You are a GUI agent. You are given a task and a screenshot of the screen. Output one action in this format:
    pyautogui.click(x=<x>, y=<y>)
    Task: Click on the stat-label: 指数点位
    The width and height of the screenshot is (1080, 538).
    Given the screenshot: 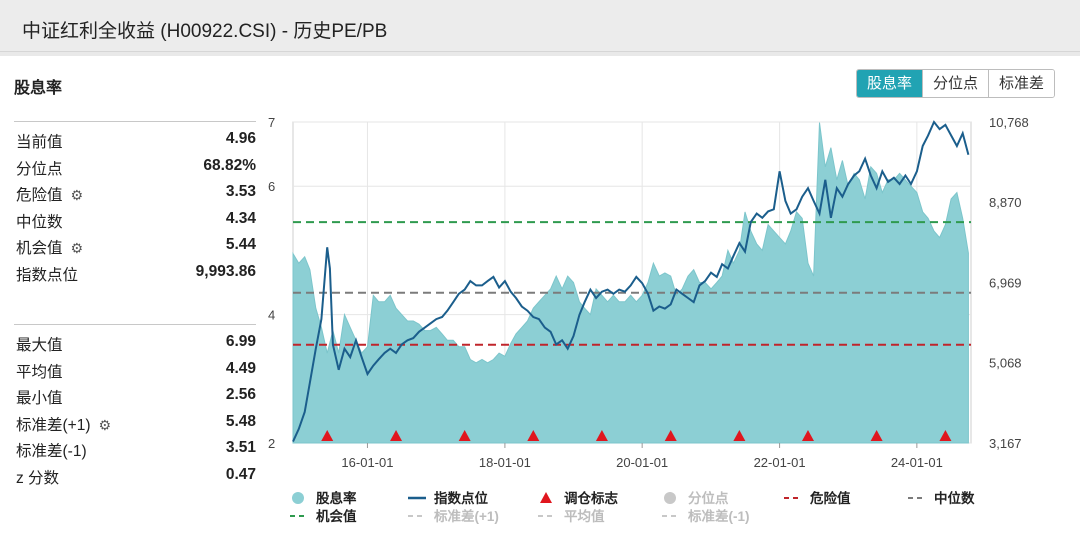 What is the action you would take?
    pyautogui.click(x=47, y=275)
    